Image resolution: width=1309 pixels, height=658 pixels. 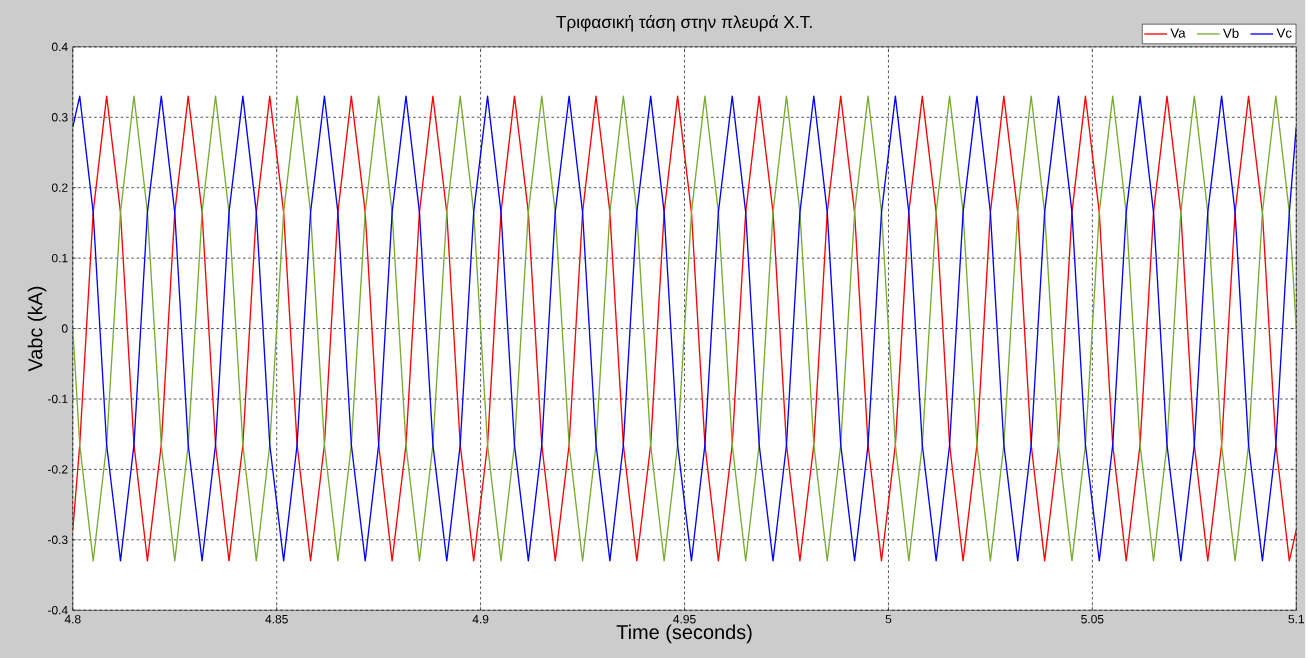 What do you see at coordinates (59, 117) in the screenshot?
I see `y-tick-label: 0.3` at bounding box center [59, 117].